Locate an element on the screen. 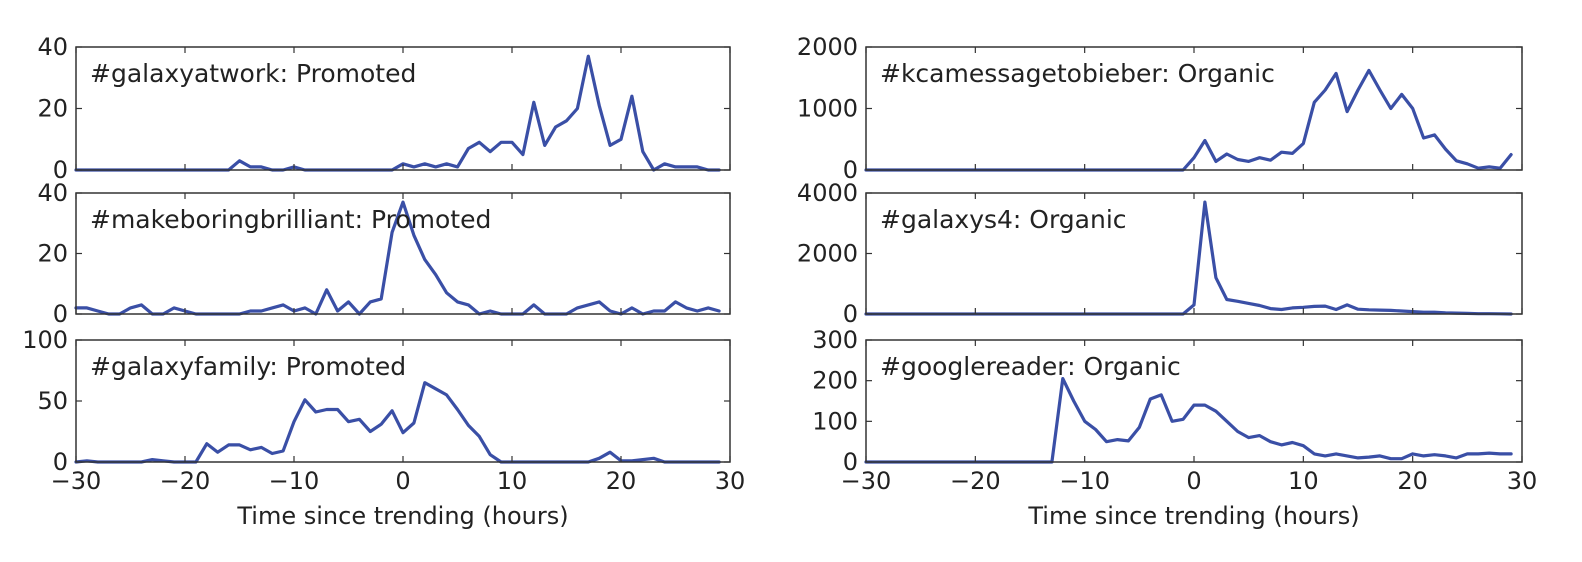  y-tick-label: 300 is located at coordinates (835, 340).